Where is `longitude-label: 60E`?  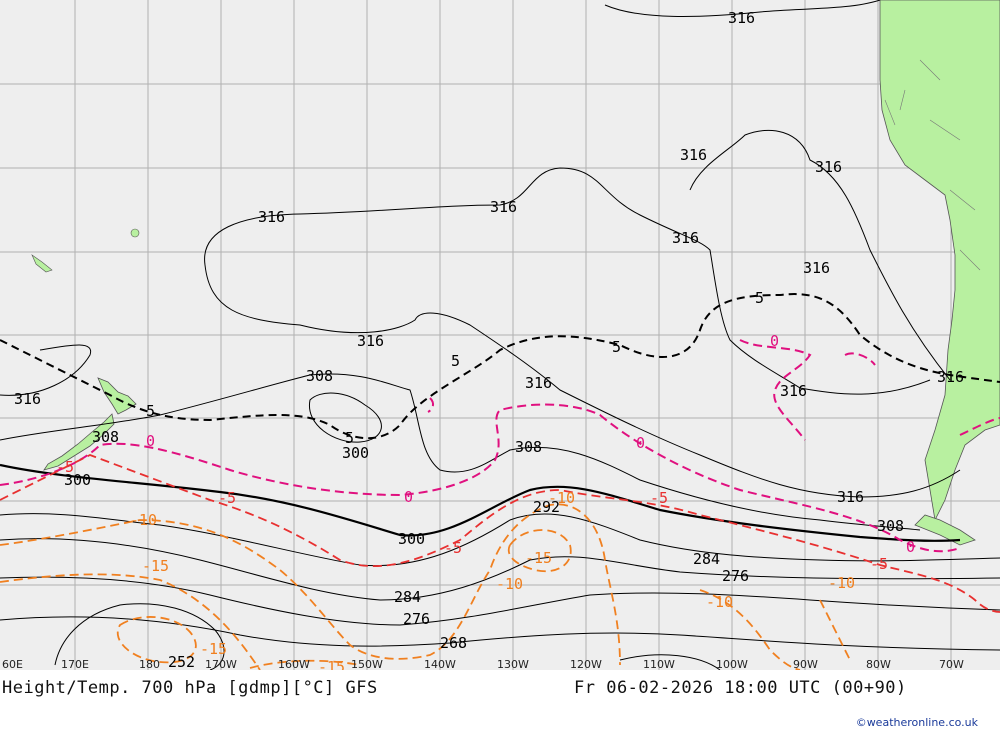 longitude-label: 60E is located at coordinates (12, 664).